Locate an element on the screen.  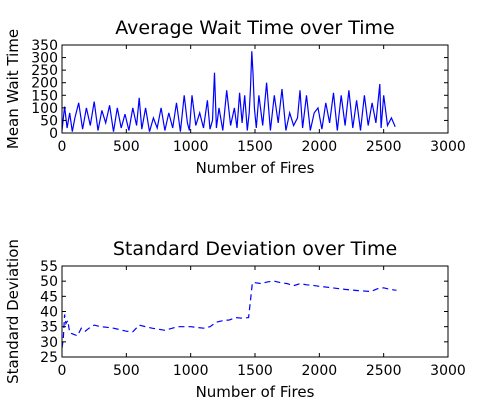
y-tick-label: 25 is located at coordinates (49, 358).